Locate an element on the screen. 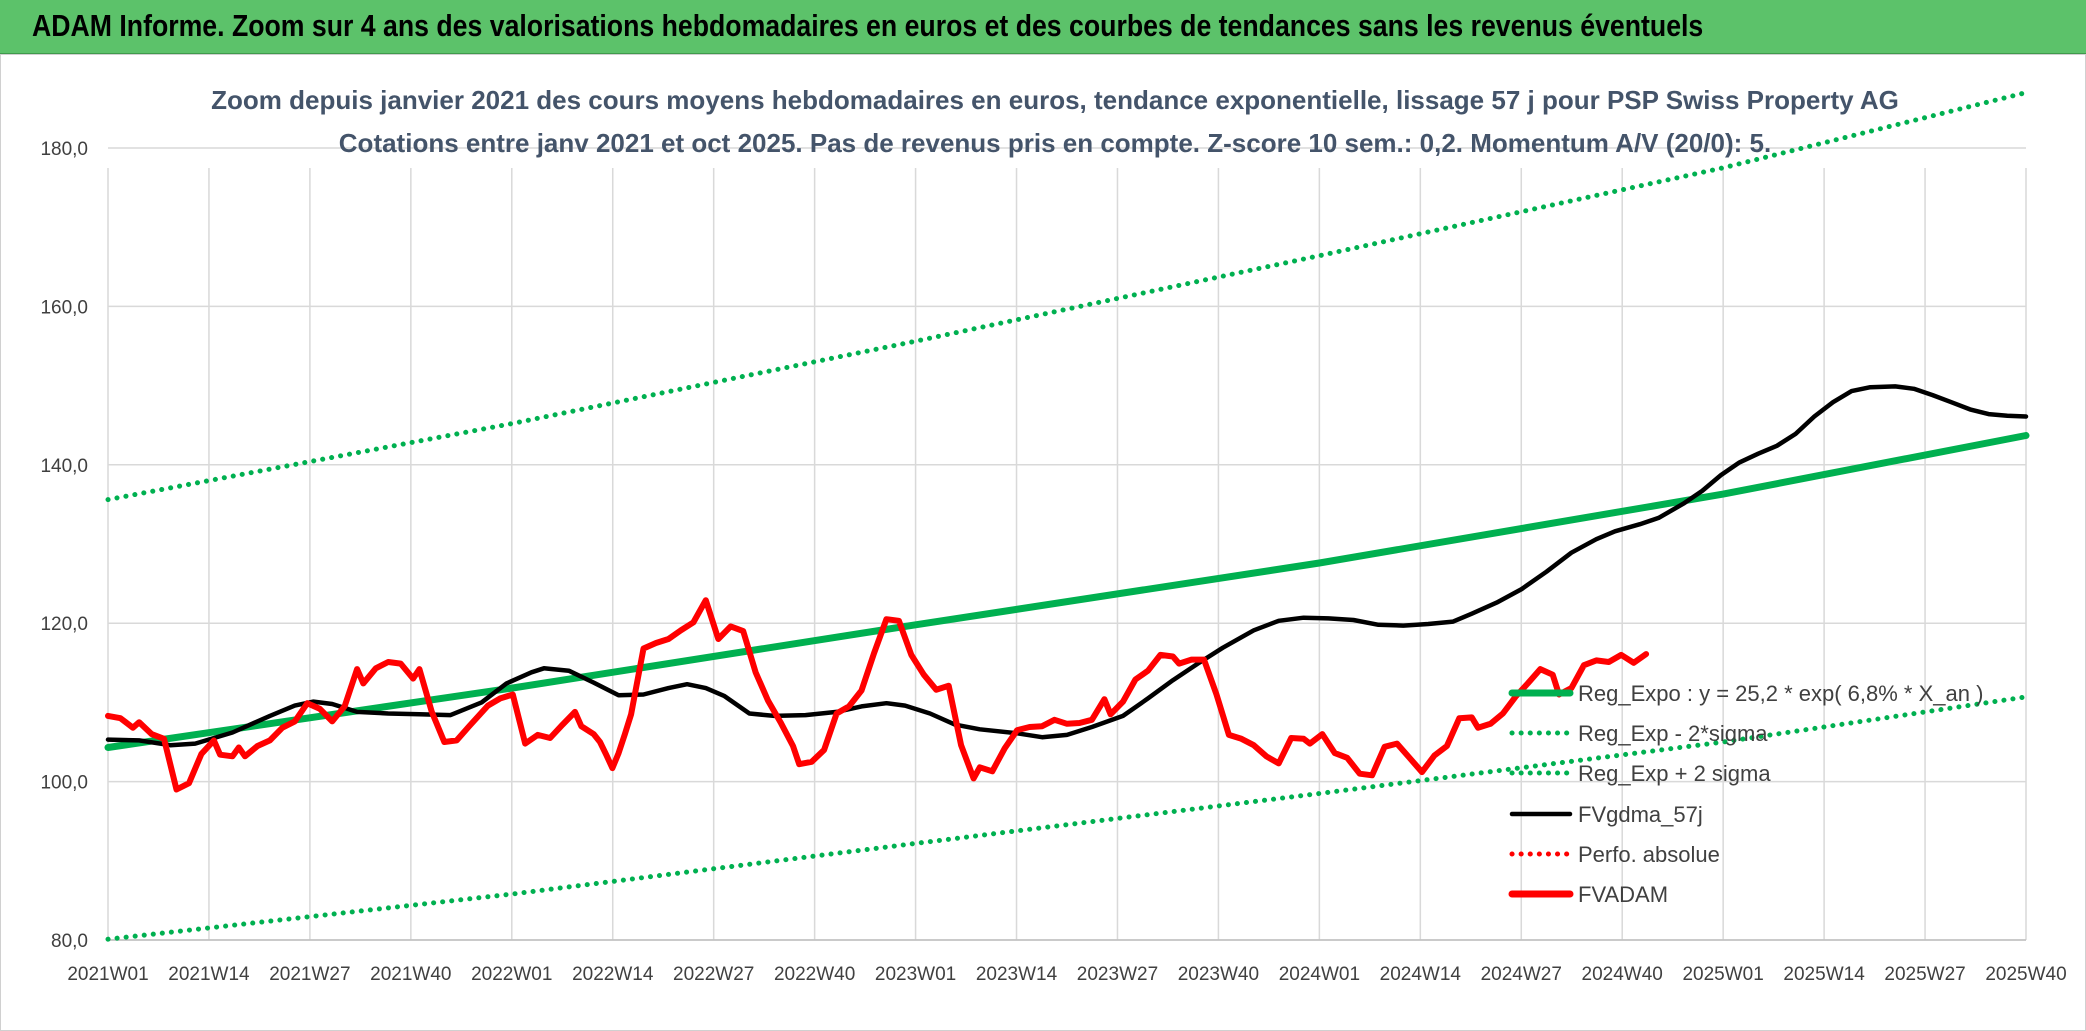 The height and width of the screenshot is (1031, 2086). y-axis: 80,0 100,0 120,0 140,0 160,0 180,0 is located at coordinates (64, 545).